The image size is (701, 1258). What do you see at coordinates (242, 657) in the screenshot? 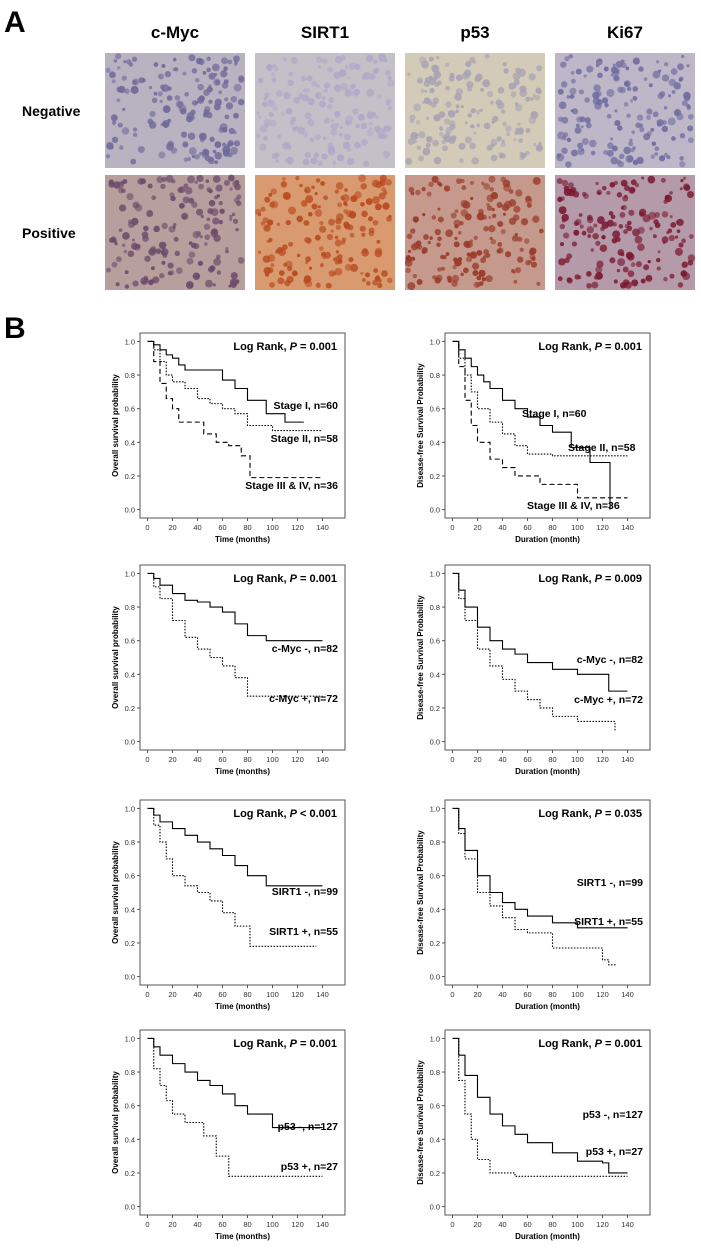
I see `plot-frame` at bounding box center [242, 657].